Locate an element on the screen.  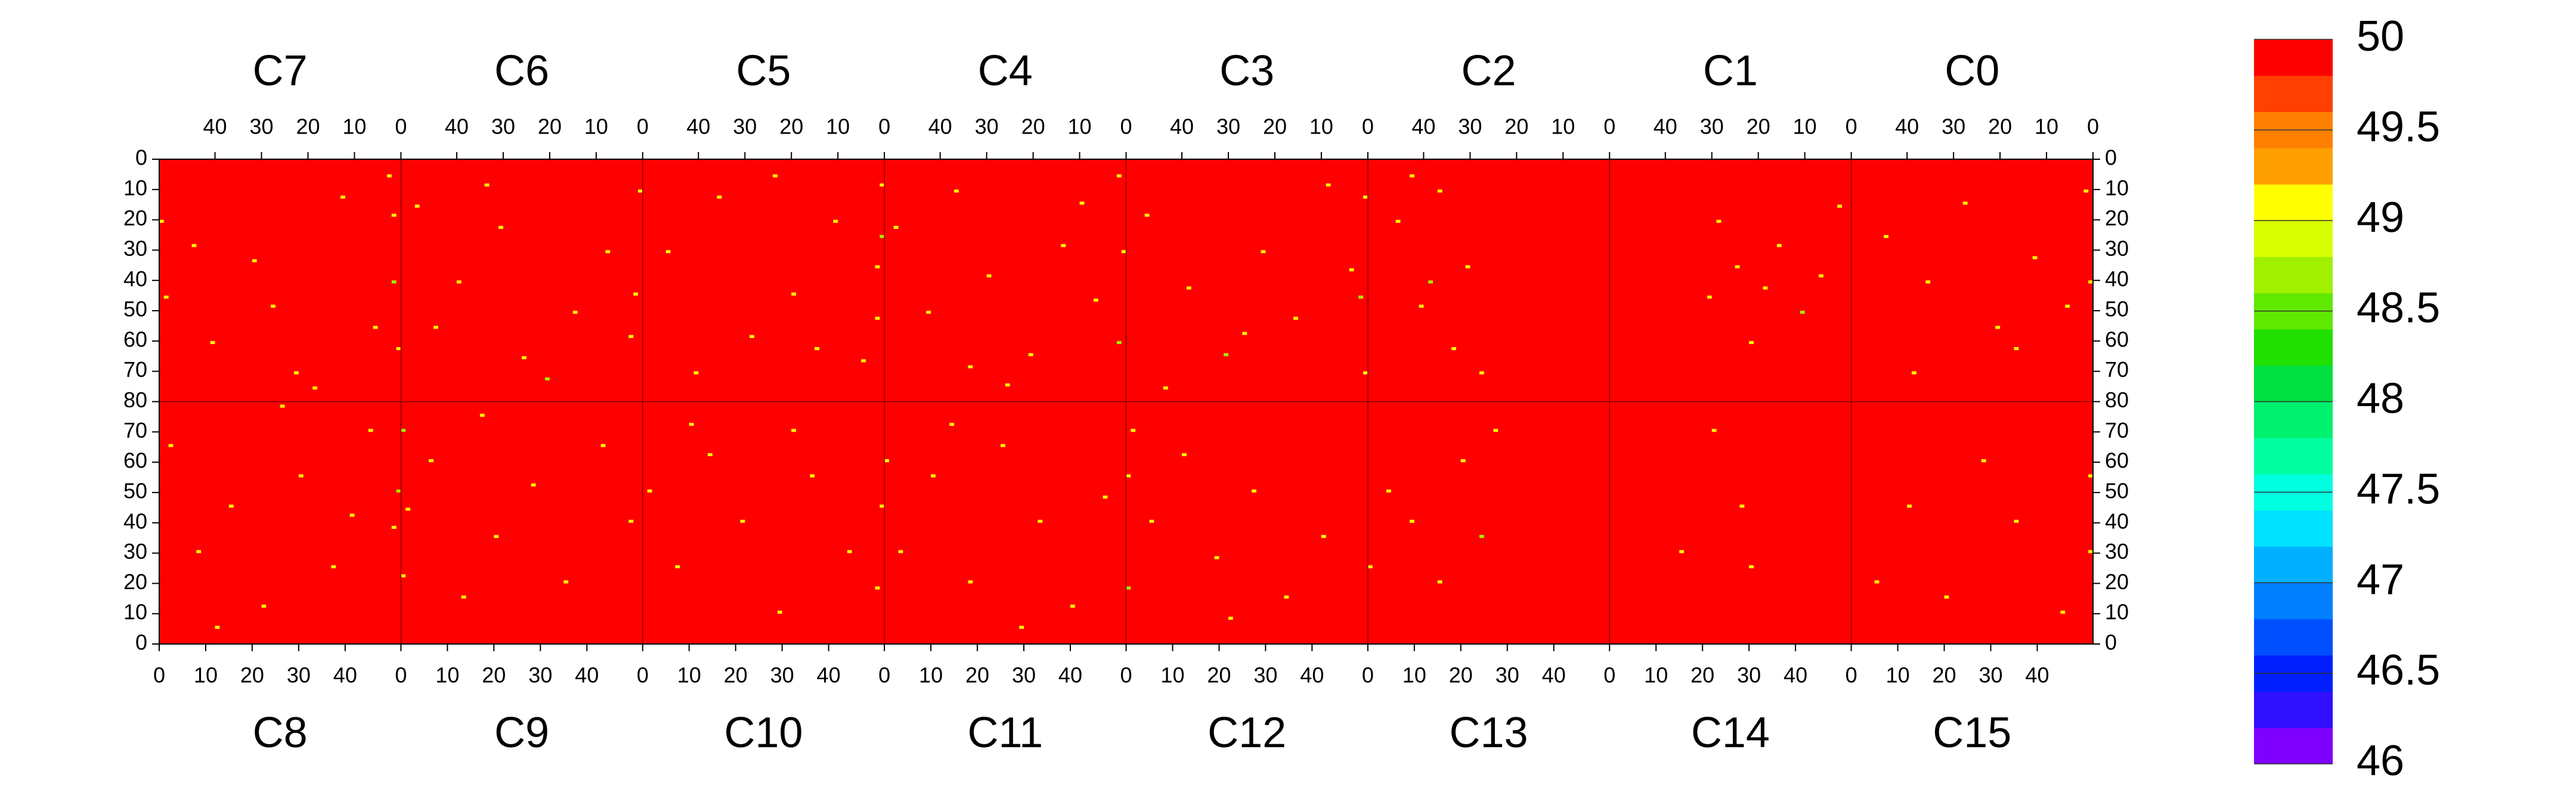
chip-label: C5 is located at coordinates (764, 71).